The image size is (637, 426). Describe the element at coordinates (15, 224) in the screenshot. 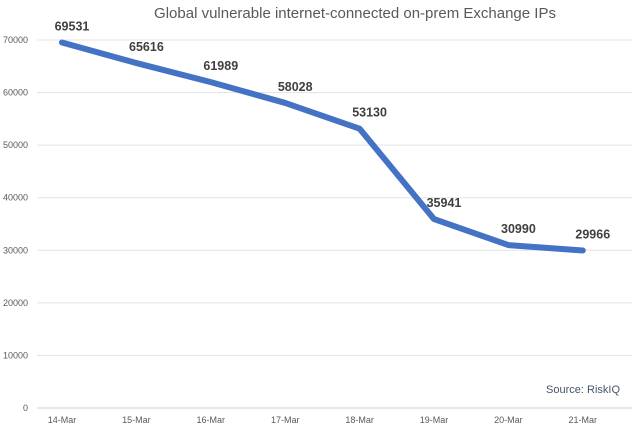

I see `y-axis-ticks: 0 10000 20000 30000 40000 50000 60000 70000` at that location.